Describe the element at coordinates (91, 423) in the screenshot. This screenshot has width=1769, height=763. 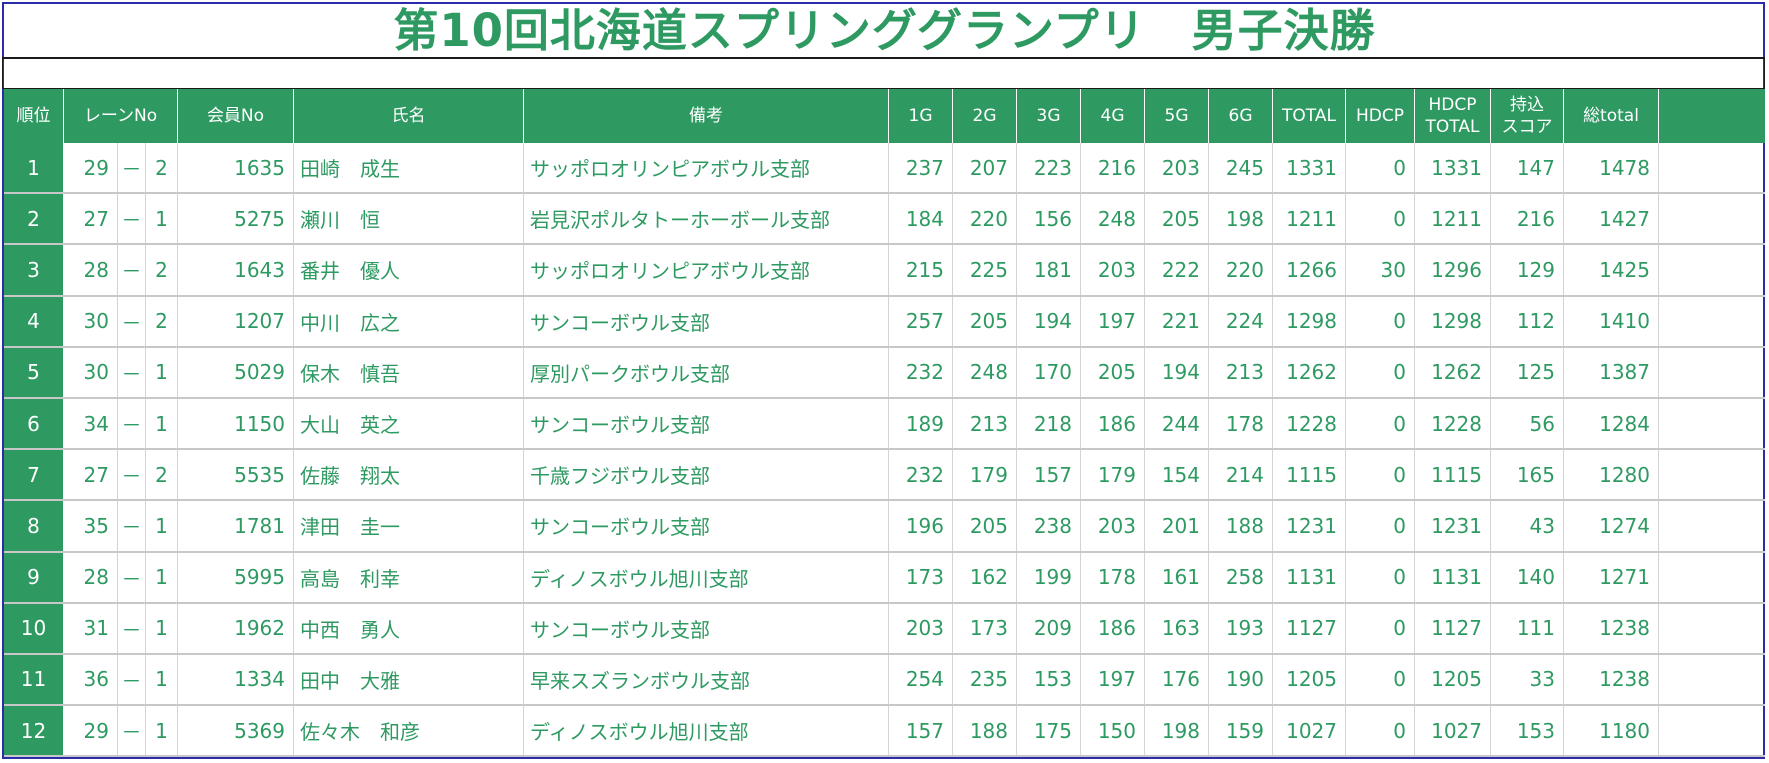
I see `cell-lane-a: 34` at that location.